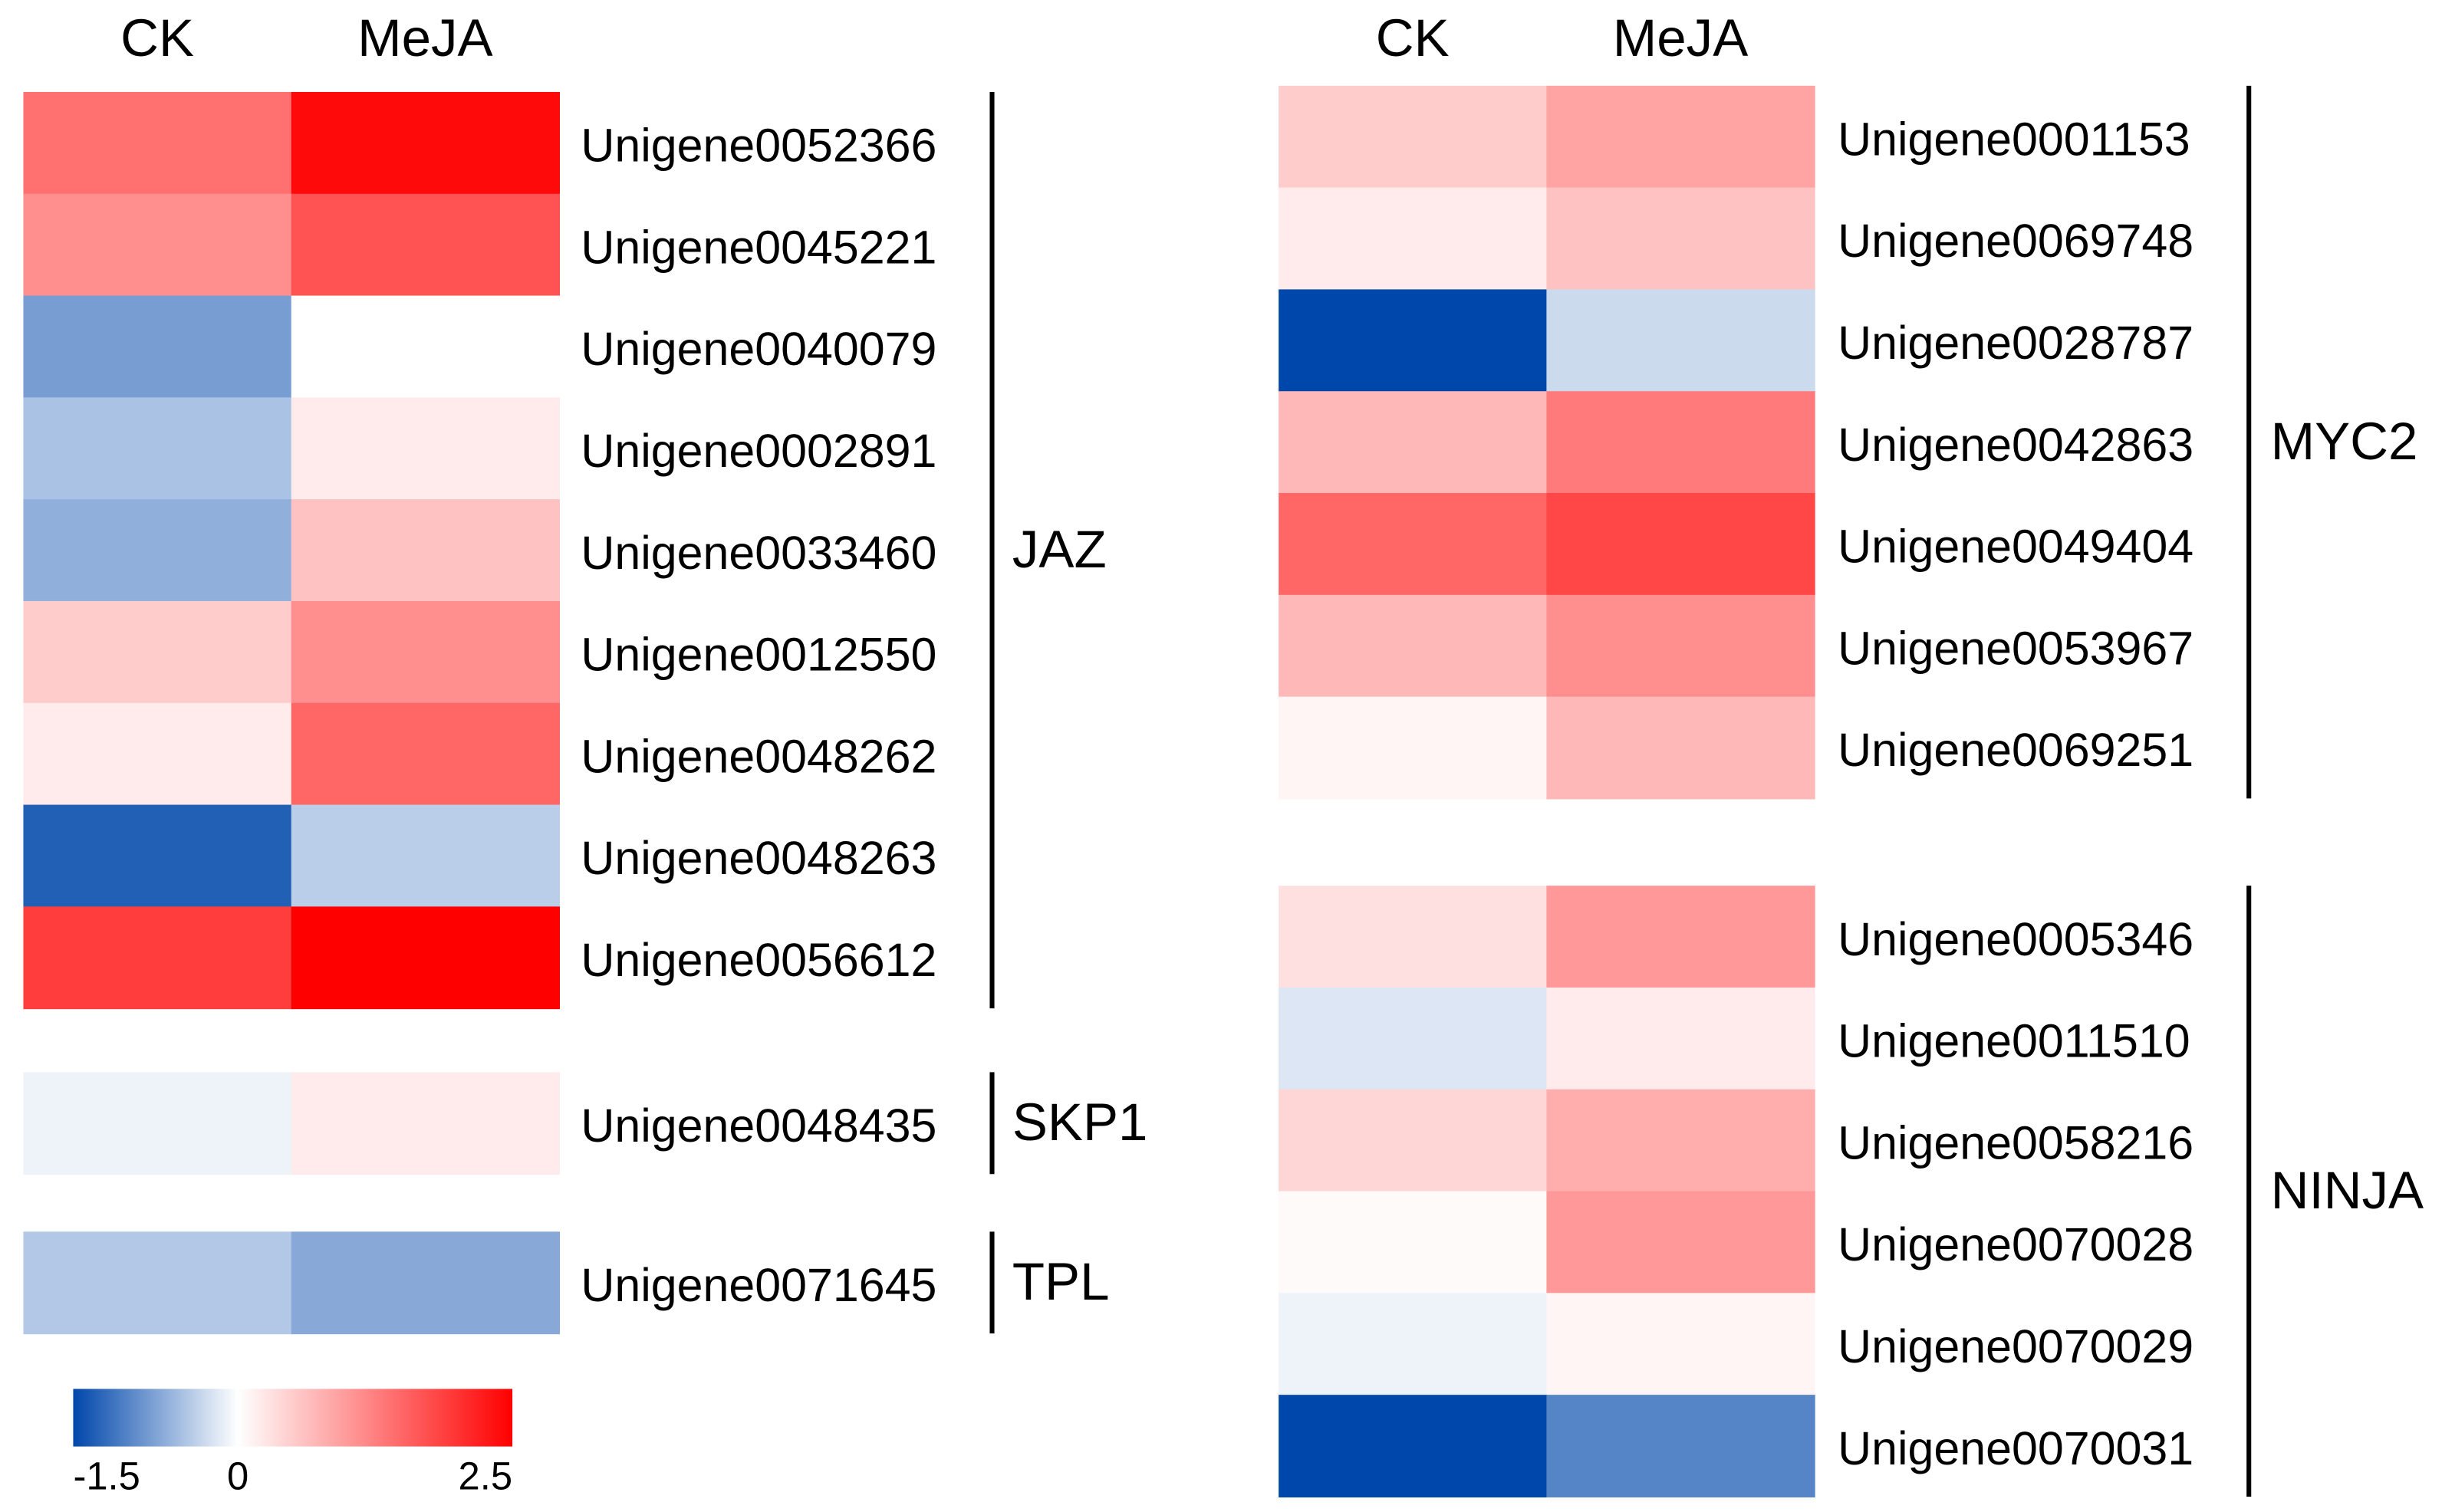 This screenshot has width=2442, height=1512. What do you see at coordinates (758, 1285) in the screenshot?
I see `gene-label: Unigene0071645` at bounding box center [758, 1285].